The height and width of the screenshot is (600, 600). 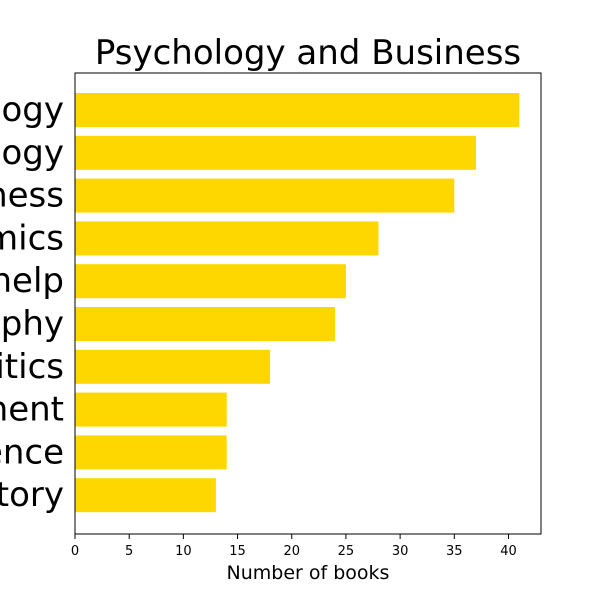 What do you see at coordinates (32, 367) in the screenshot?
I see `category-label: itics` at bounding box center [32, 367].